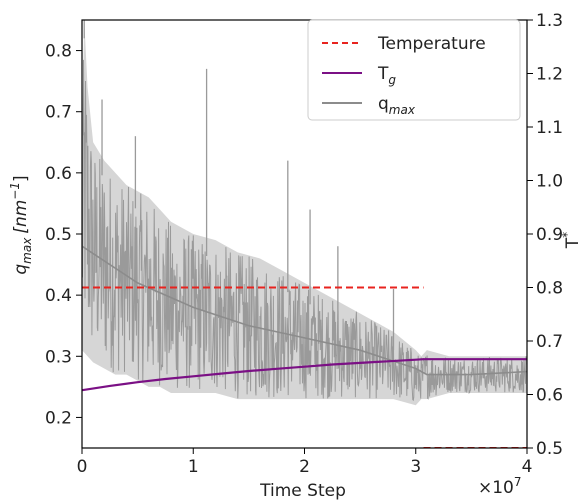  What do you see at coordinates (549, 75) in the screenshot?
I see `right-y-tick-label: 1.2` at bounding box center [549, 75].